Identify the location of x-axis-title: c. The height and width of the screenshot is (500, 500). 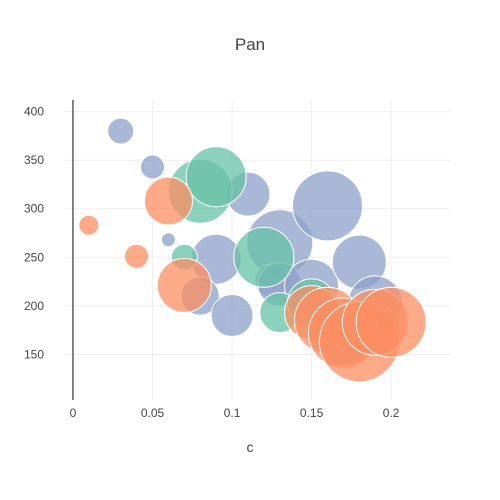
(250, 447).